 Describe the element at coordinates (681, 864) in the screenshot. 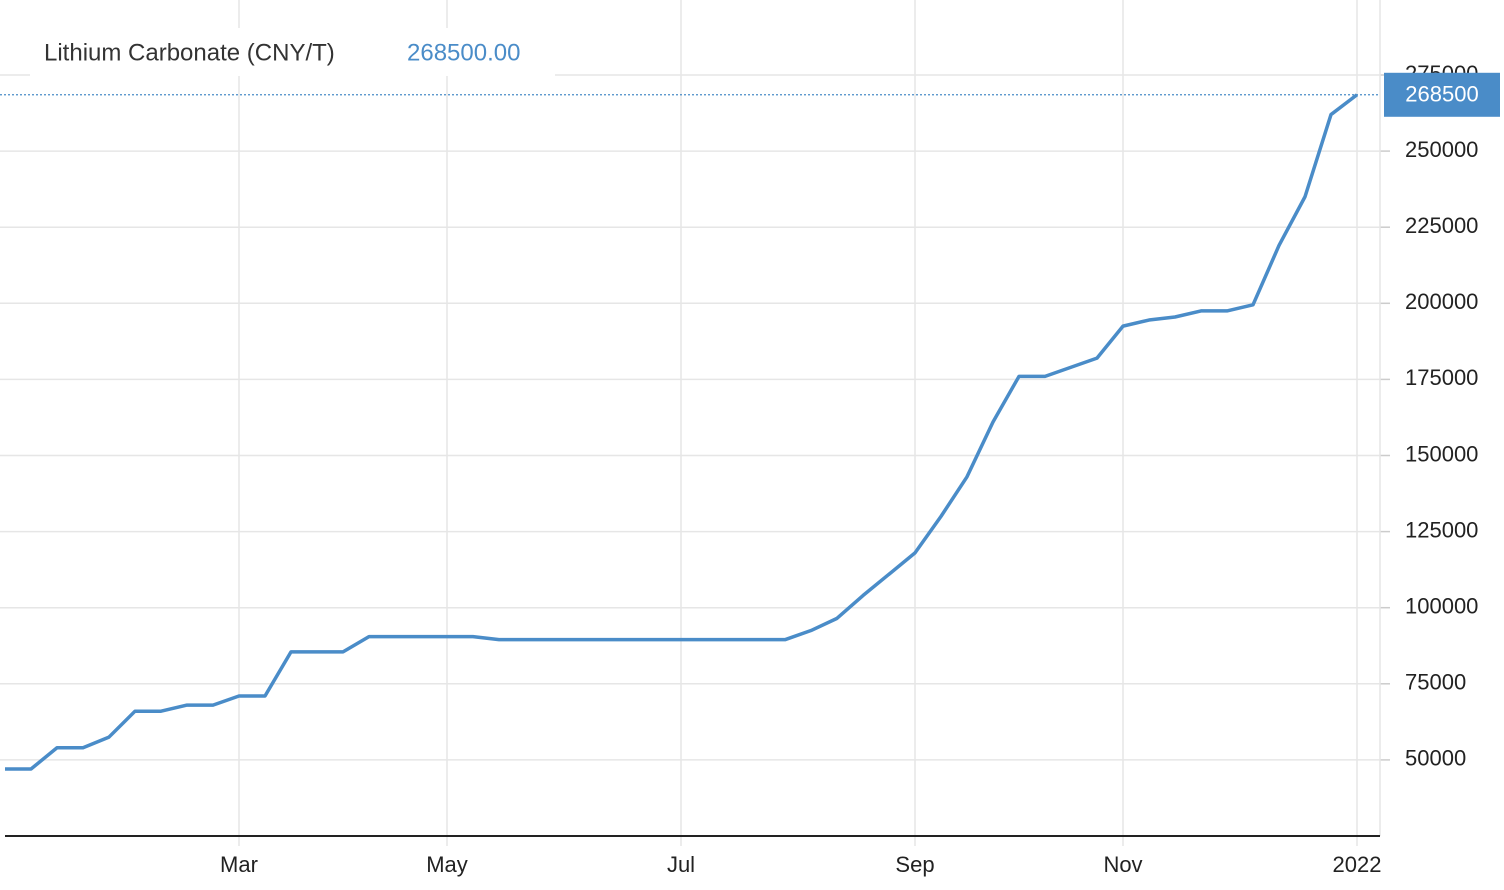

I see `x-tick-label: Jul` at that location.